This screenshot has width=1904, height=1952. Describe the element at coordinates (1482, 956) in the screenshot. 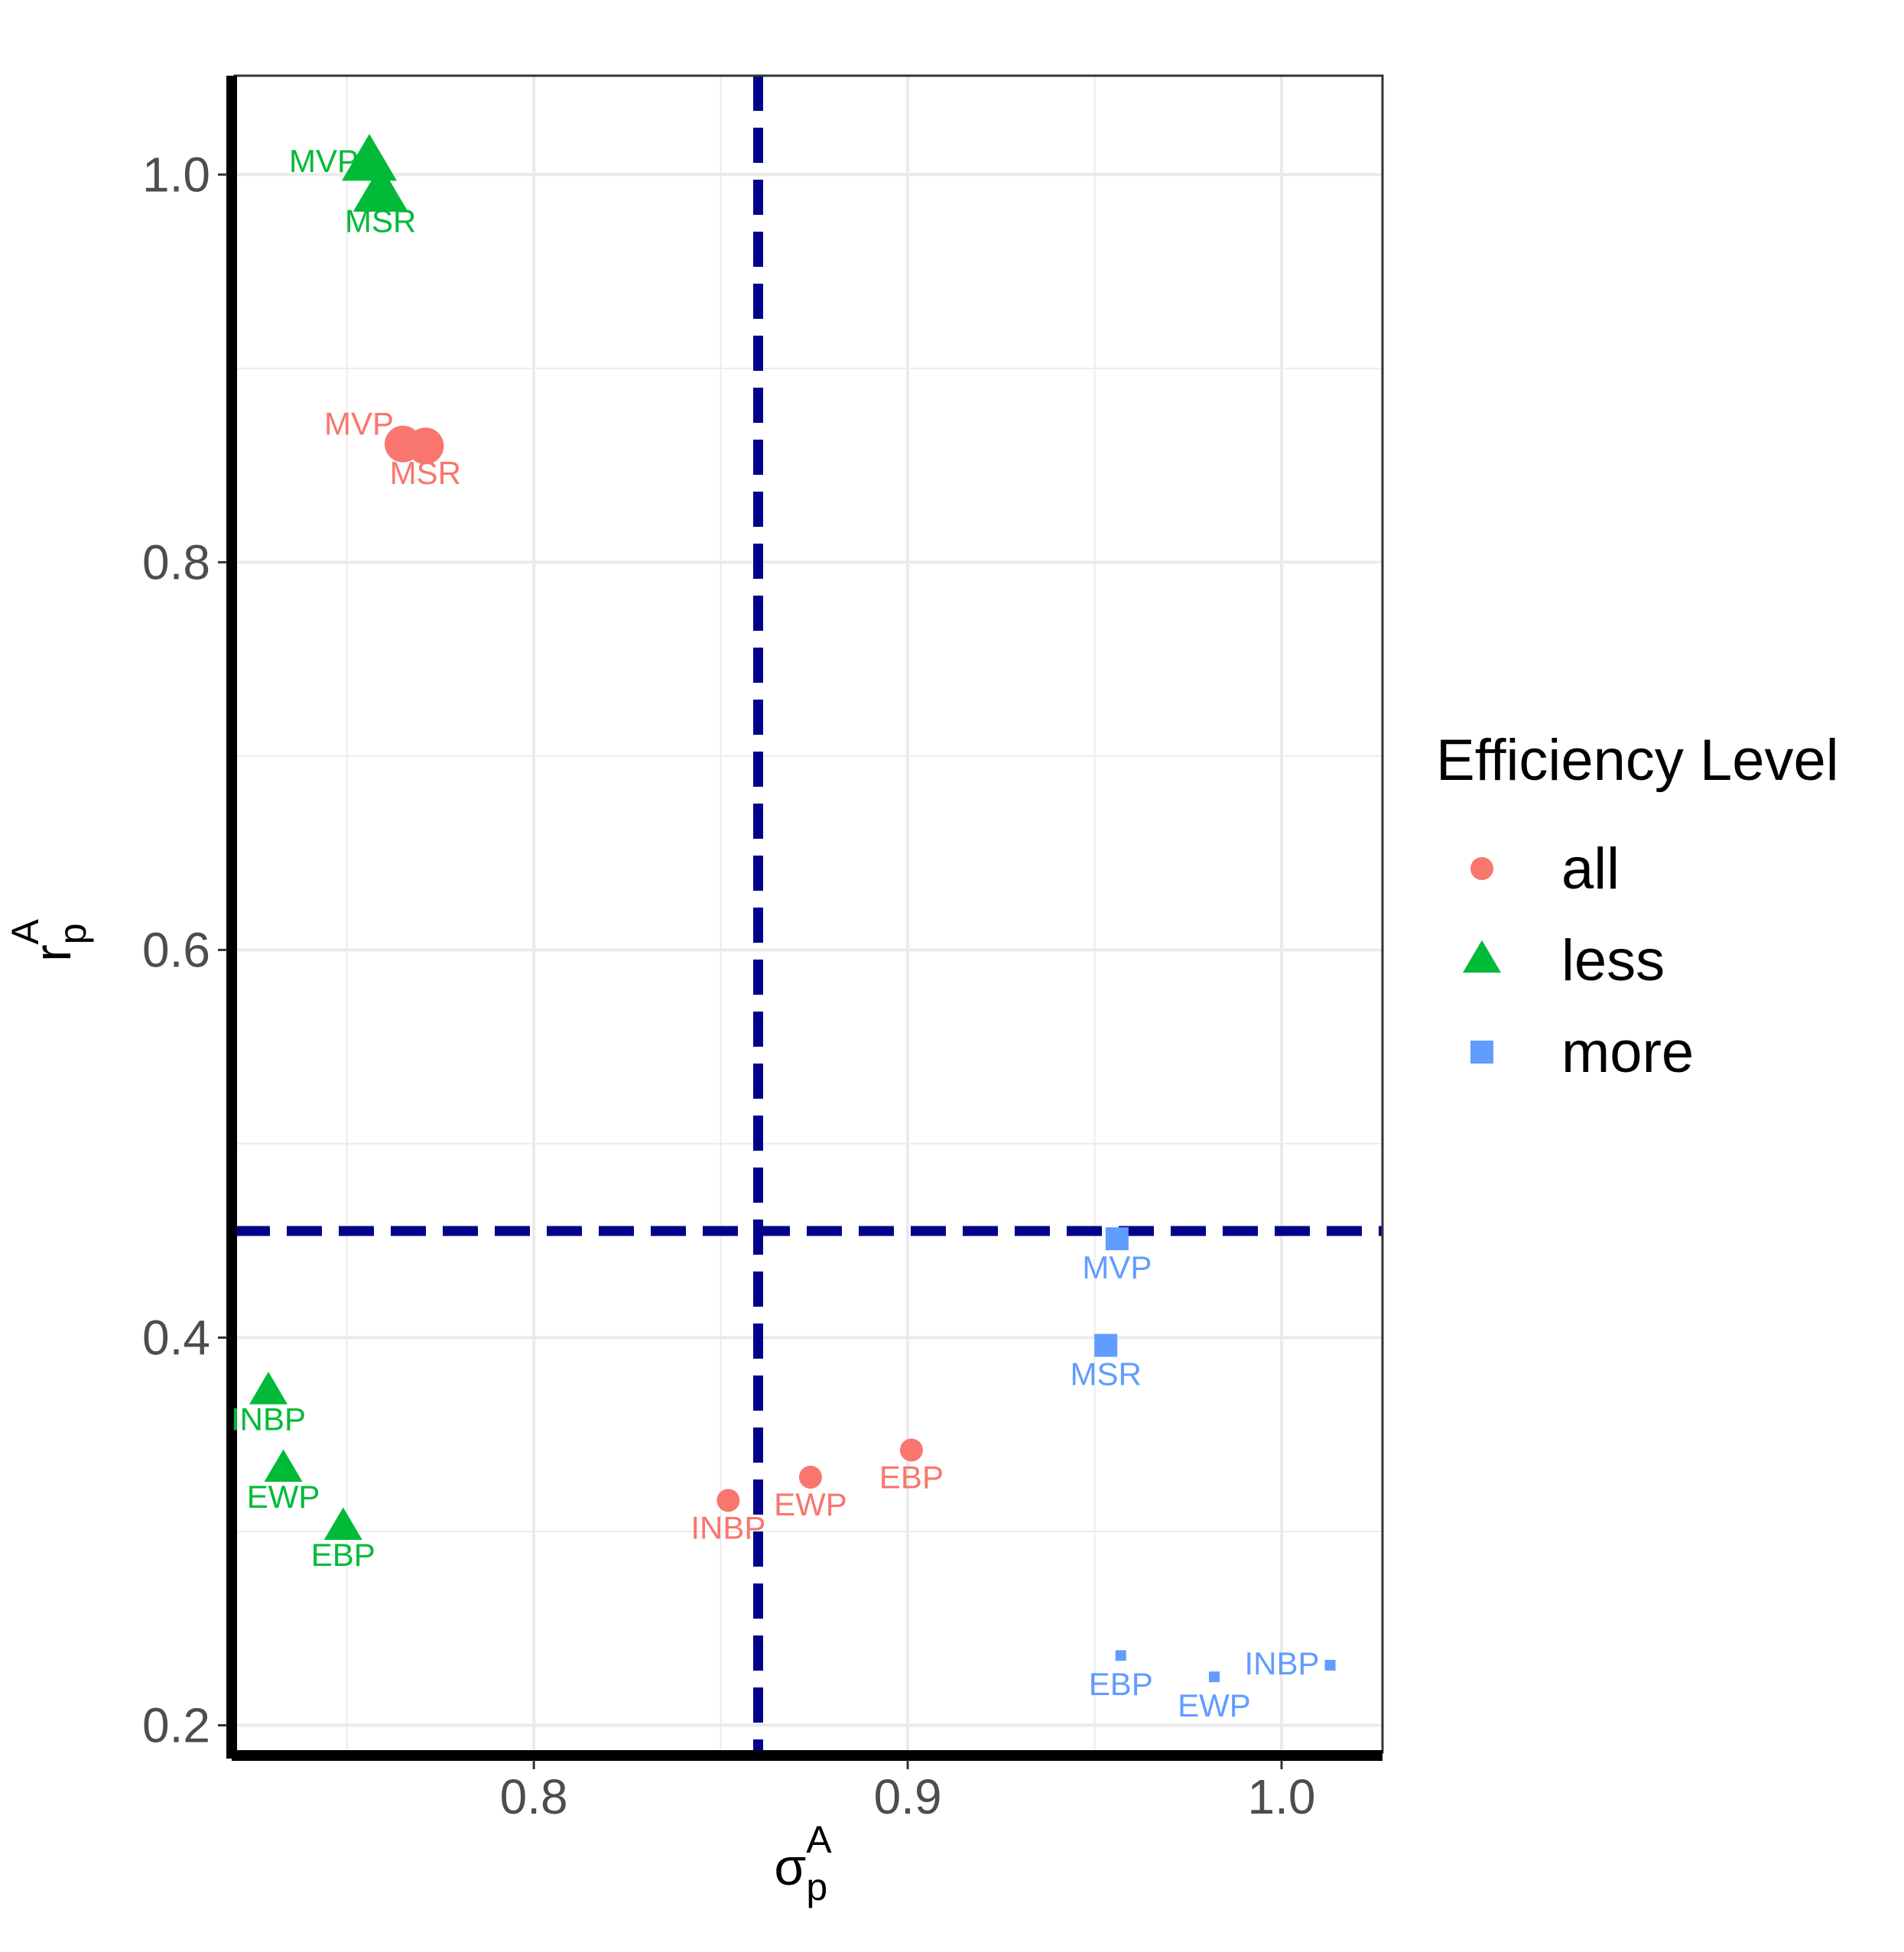

I see `legend-key-less` at that location.